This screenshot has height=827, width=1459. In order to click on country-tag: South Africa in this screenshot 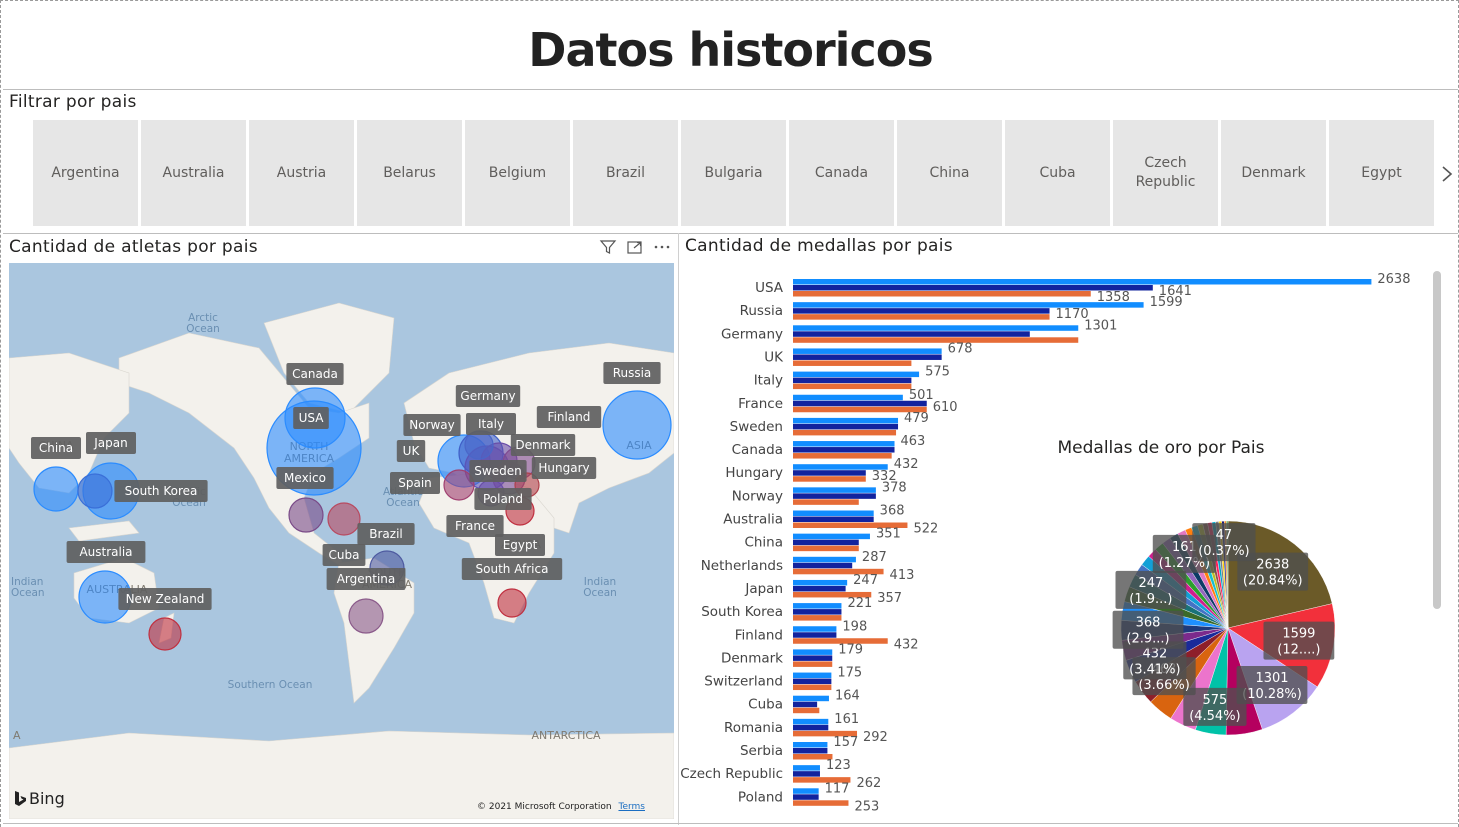, I will do `click(512, 569)`.